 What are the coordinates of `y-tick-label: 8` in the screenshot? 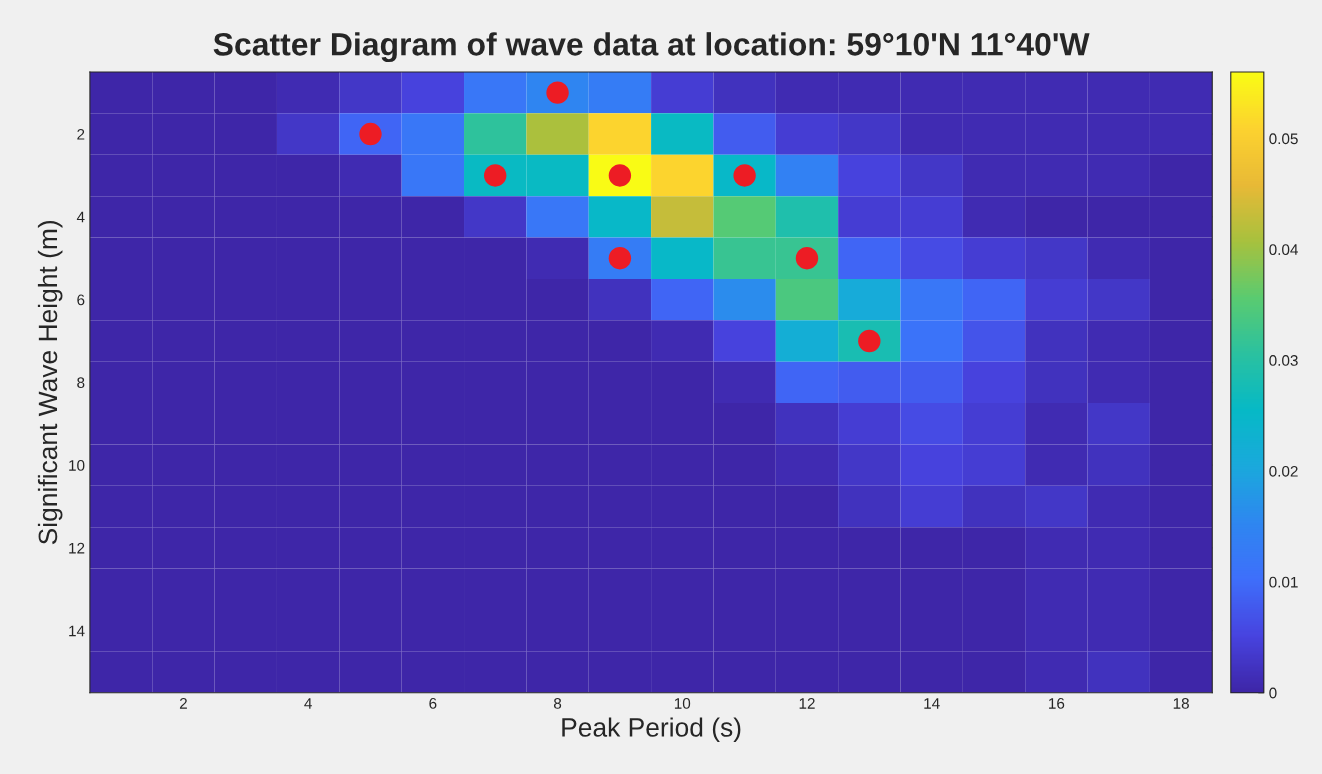 It's located at (81, 383).